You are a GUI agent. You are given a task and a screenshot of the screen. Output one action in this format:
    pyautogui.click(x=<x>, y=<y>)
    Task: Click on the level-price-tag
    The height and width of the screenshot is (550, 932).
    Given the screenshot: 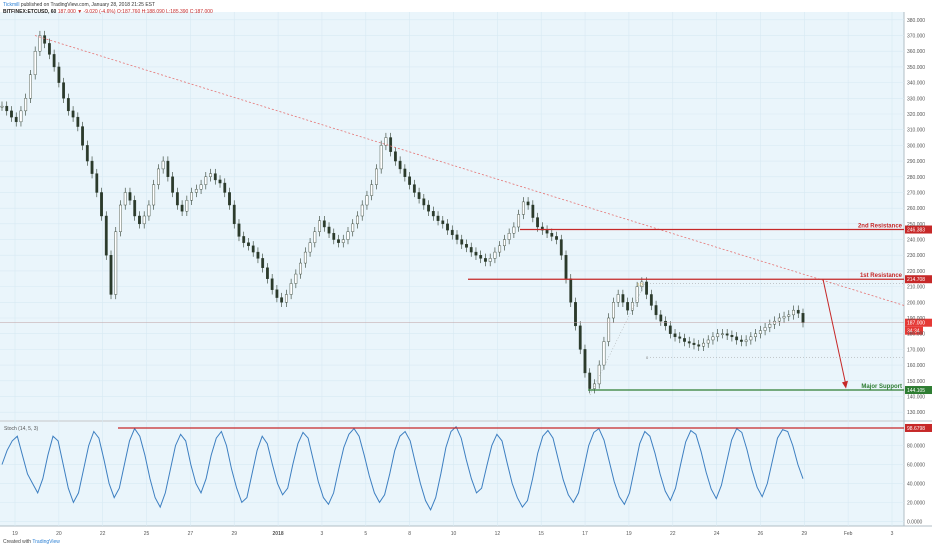 What is the action you would take?
    pyautogui.click(x=918, y=390)
    